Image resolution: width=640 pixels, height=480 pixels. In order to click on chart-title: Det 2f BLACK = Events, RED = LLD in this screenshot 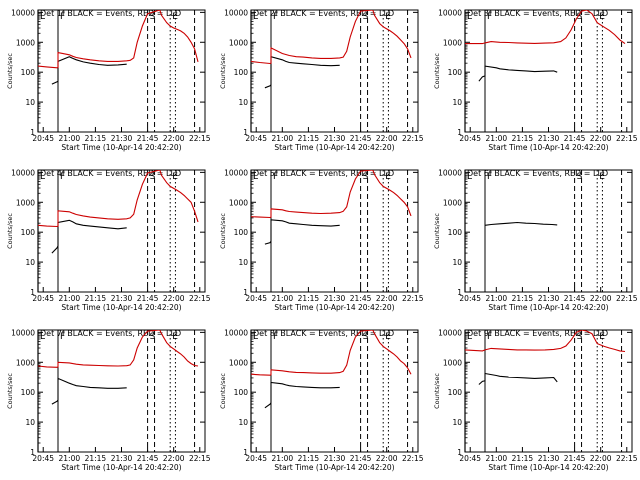, I will do `click(323, 13)`.